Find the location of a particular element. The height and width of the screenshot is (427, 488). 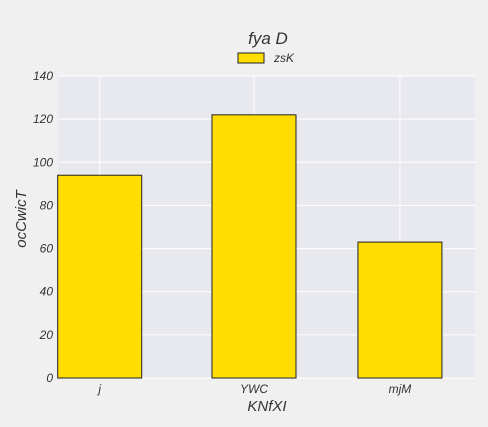

y-tick-label: 60 is located at coordinates (47, 249).